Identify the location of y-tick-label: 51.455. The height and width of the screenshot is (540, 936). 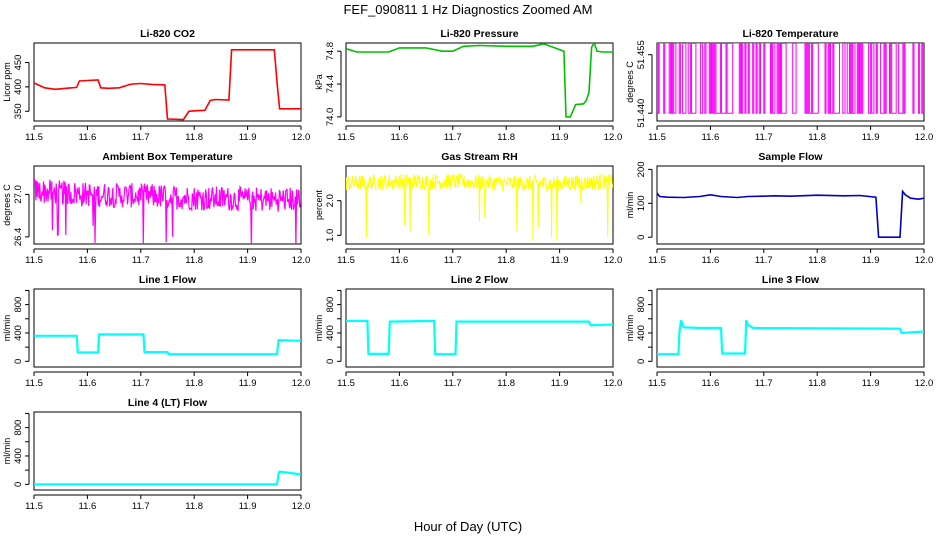
(641, 54).